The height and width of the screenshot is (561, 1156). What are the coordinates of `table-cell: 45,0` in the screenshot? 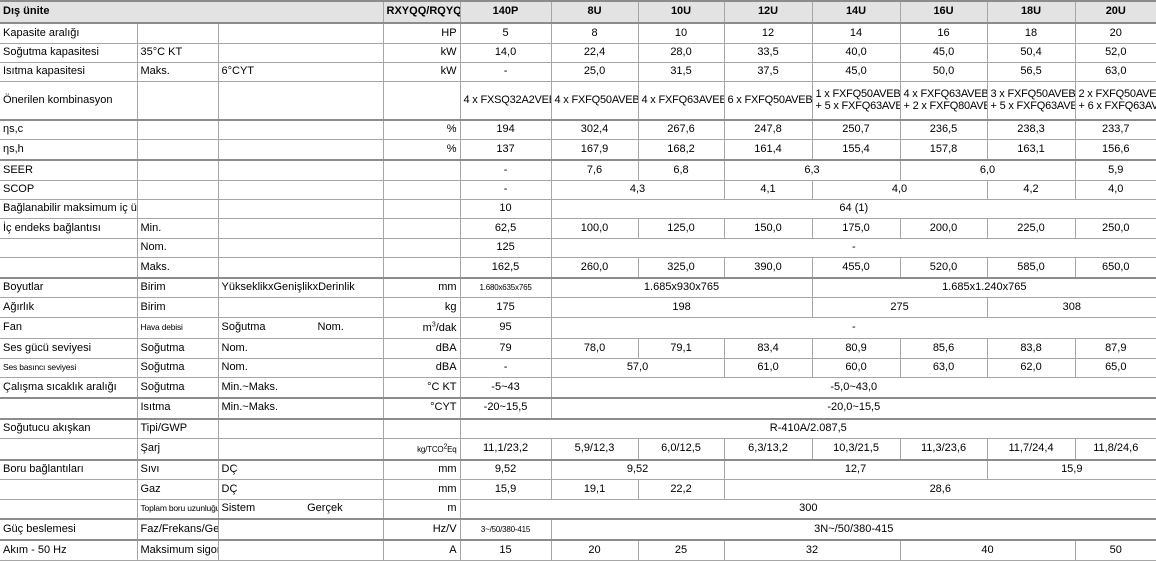 It's located at (944, 53).